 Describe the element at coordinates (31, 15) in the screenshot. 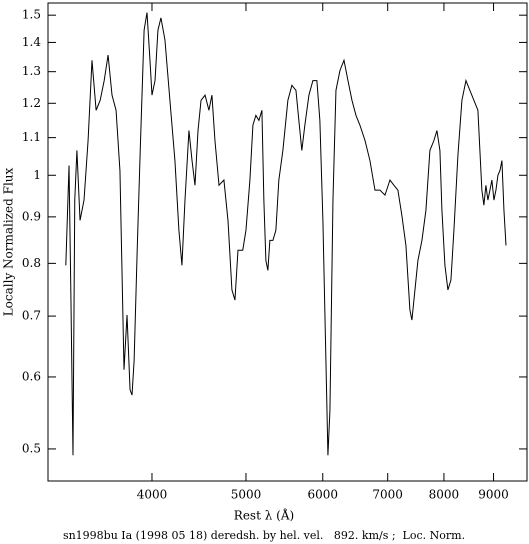

I see `y-tick-label: 1.5` at that location.